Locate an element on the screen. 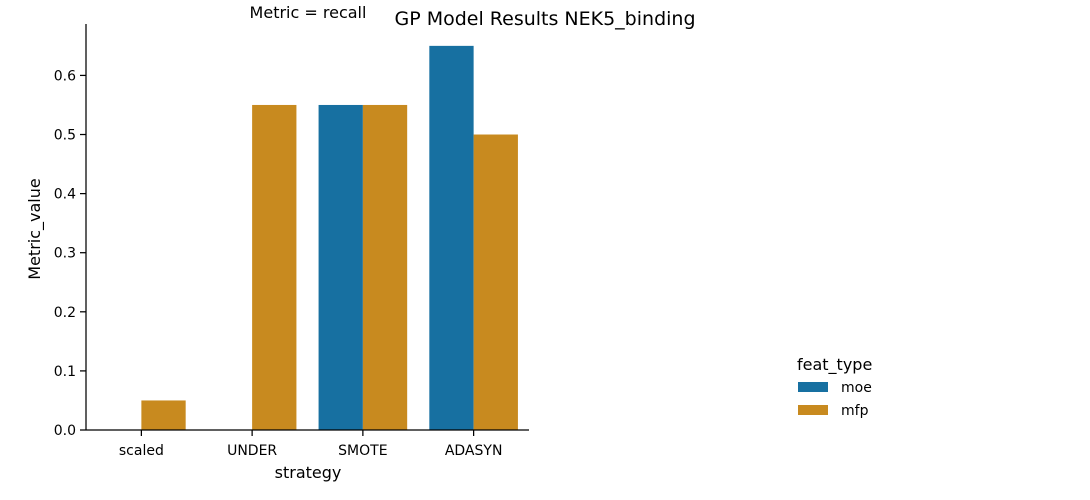 The height and width of the screenshot is (500, 1090). x-ticks: scaled UNDER SMOTE ADASYN is located at coordinates (311, 444).